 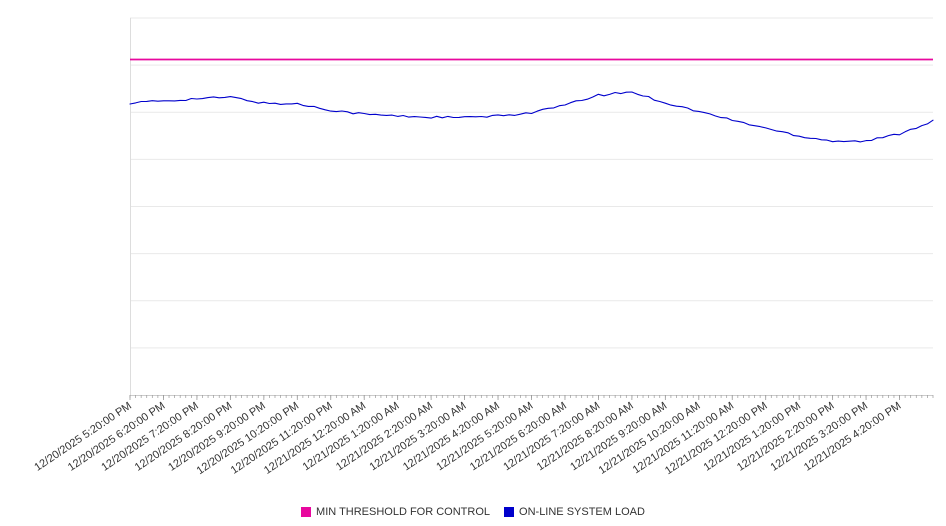 I want to click on load-swatch-icon, so click(x=509, y=512).